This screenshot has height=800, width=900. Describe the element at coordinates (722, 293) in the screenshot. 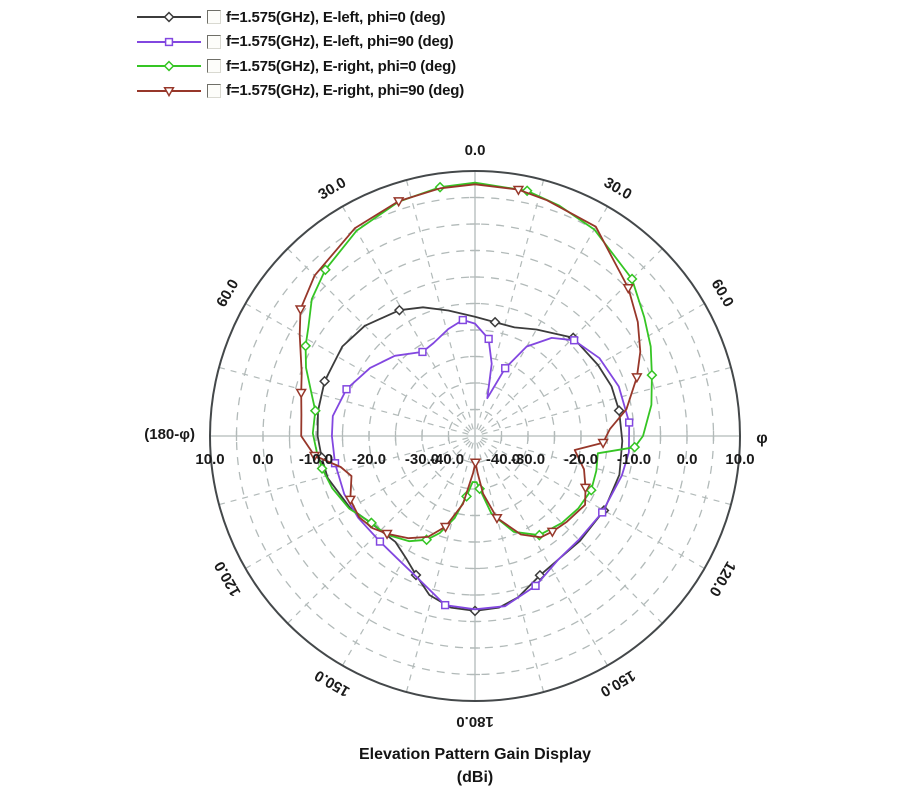

I see `angle-label-60: 60.0` at that location.